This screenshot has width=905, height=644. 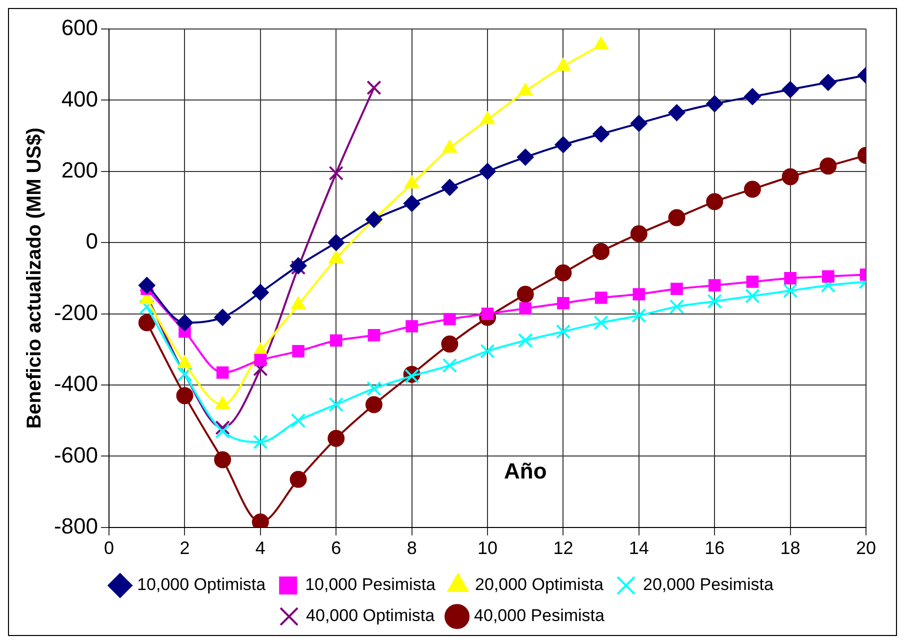 What do you see at coordinates (488, 548) in the screenshot?
I see `x-tick-label: 10` at bounding box center [488, 548].